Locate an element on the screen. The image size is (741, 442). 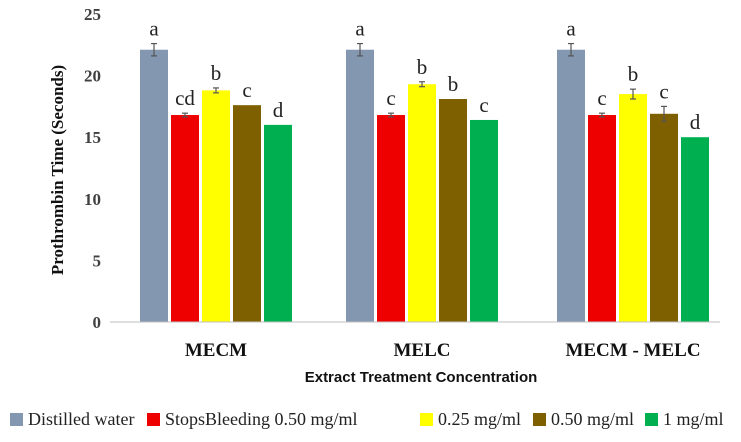
y-tick-label: 15 is located at coordinates (92, 137).